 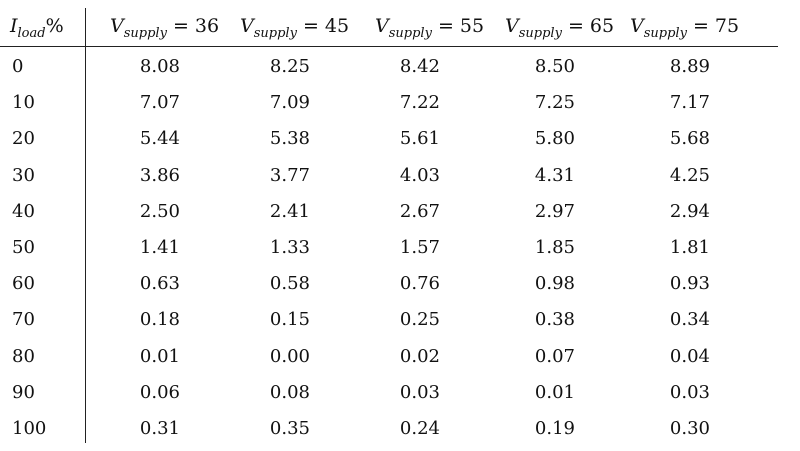 I want to click on table-cell: 4.25, so click(x=689, y=175).